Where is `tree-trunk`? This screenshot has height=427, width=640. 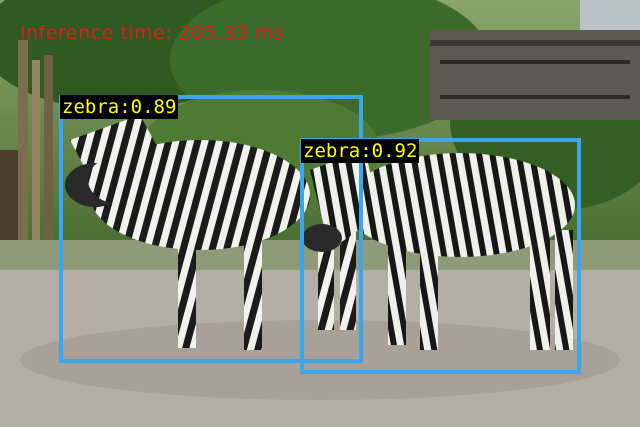
tree-trunk is located at coordinates (23, 155).